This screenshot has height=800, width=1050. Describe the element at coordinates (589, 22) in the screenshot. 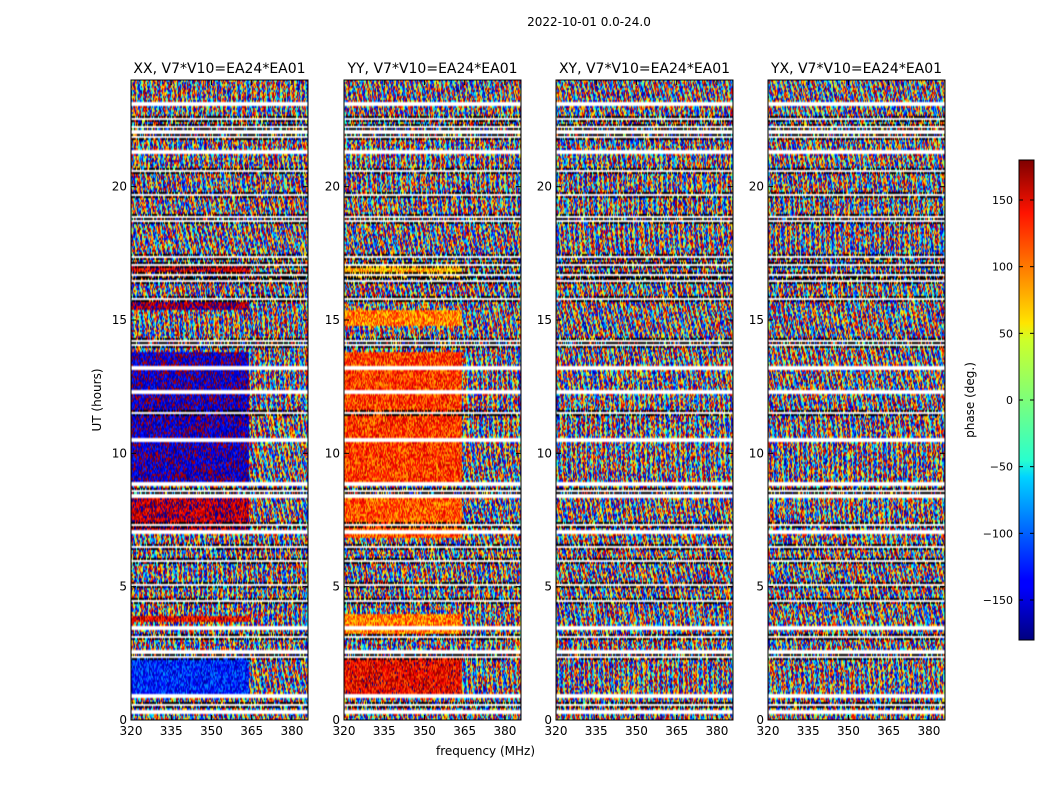

I see `figure-title: 2022-10-01 0.0-24.0` at that location.